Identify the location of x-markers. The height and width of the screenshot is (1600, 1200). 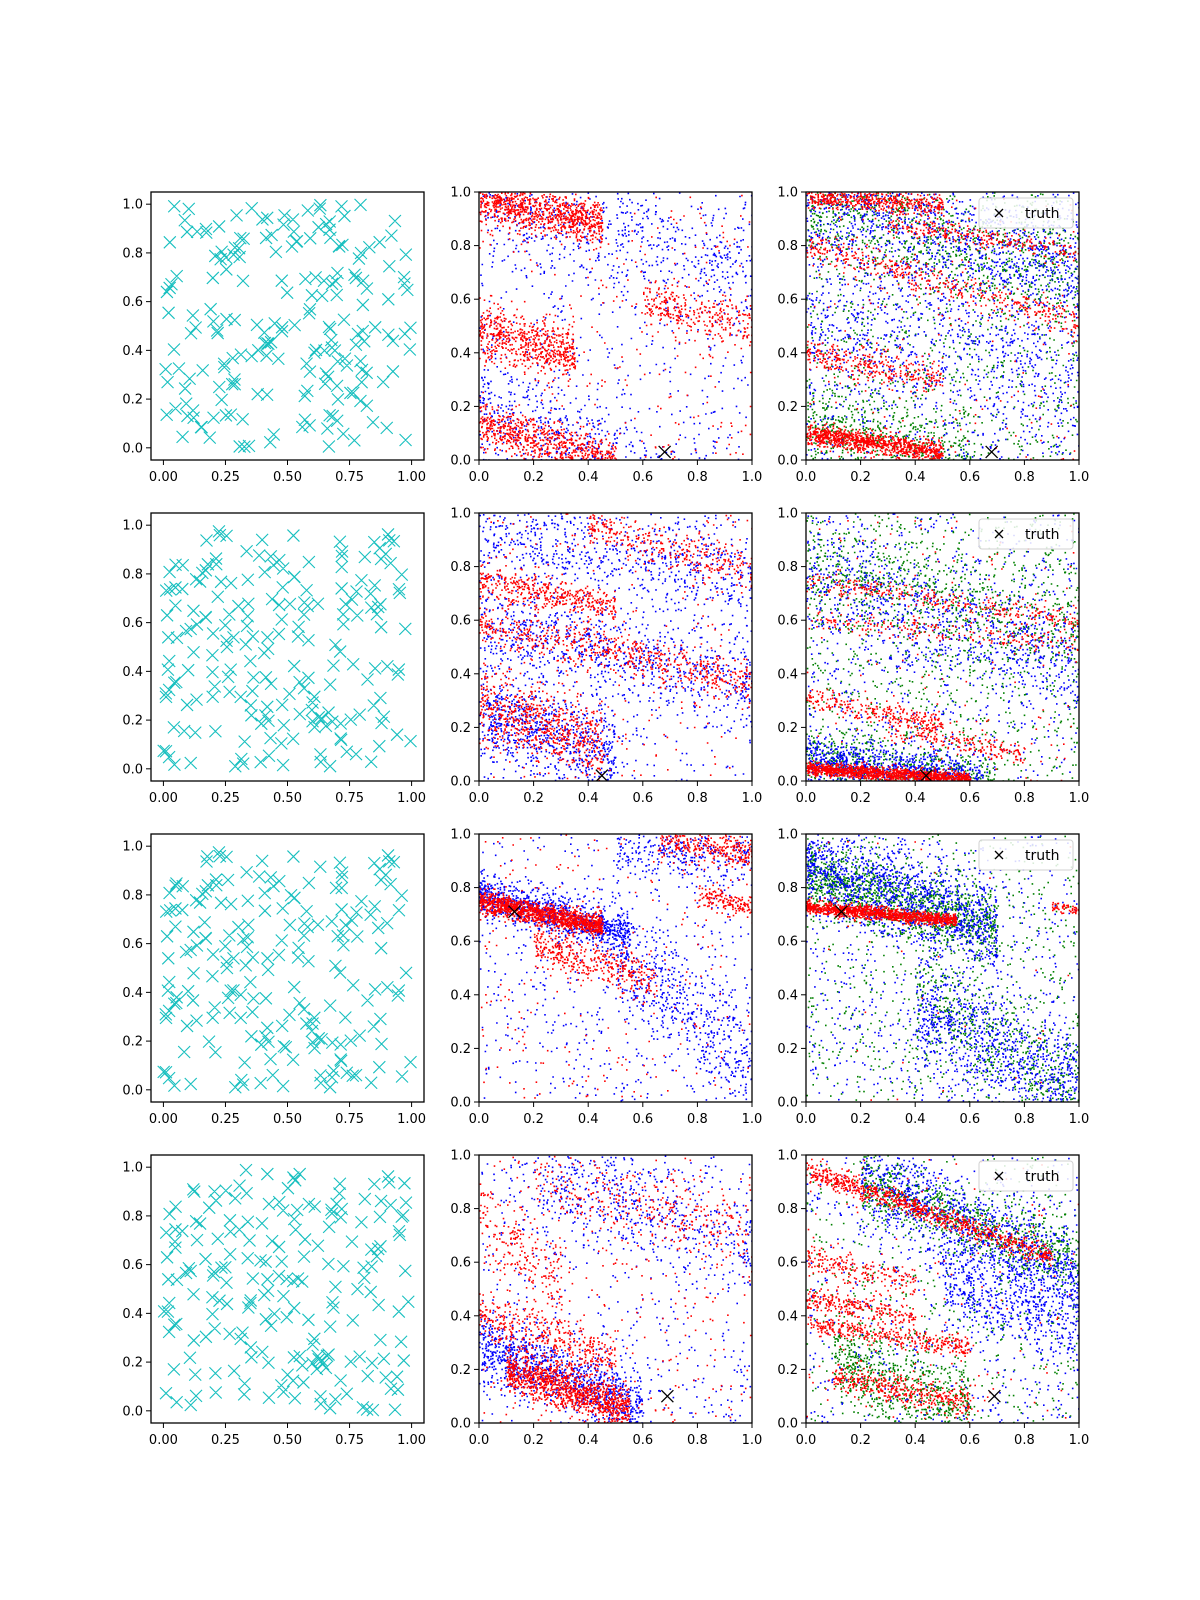
(287, 648).